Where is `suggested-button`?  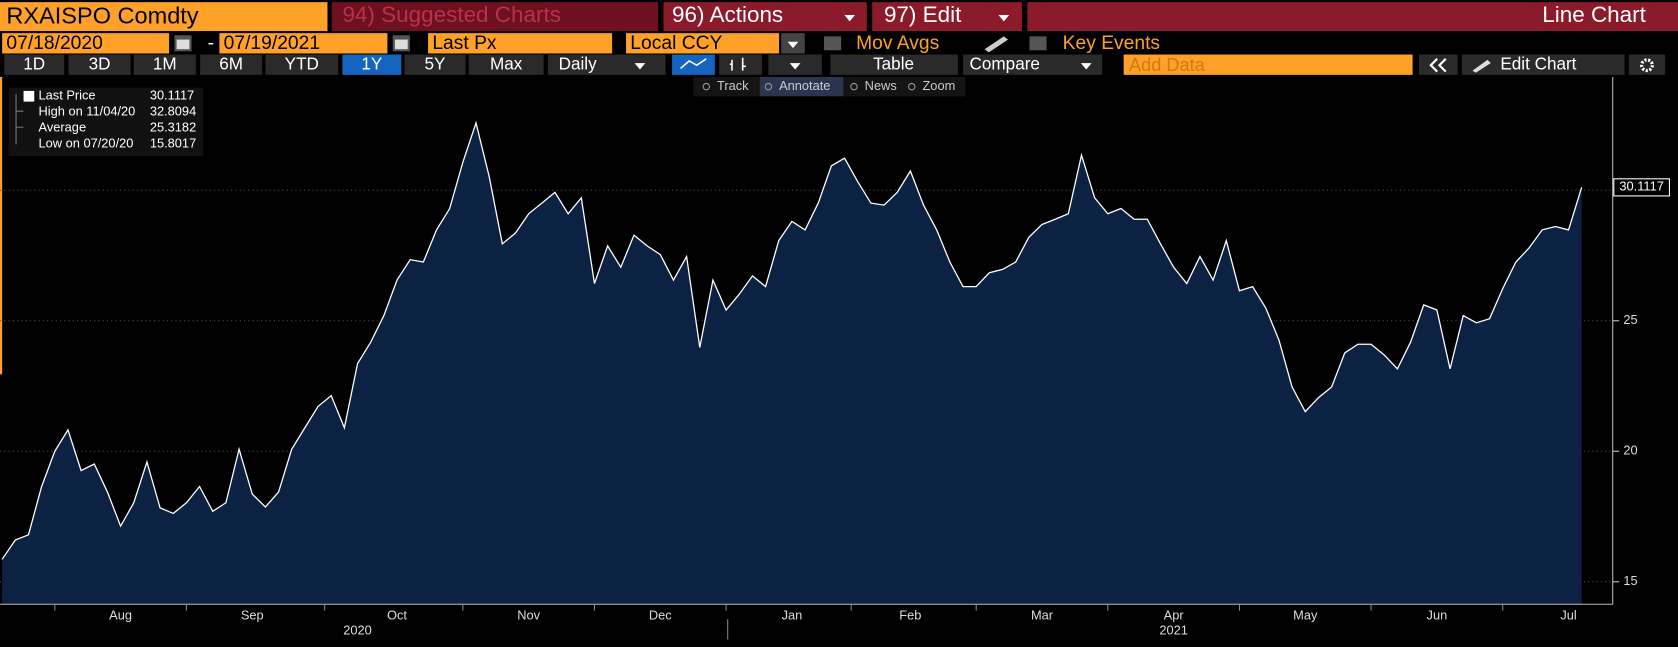
suggested-button is located at coordinates (495, 17).